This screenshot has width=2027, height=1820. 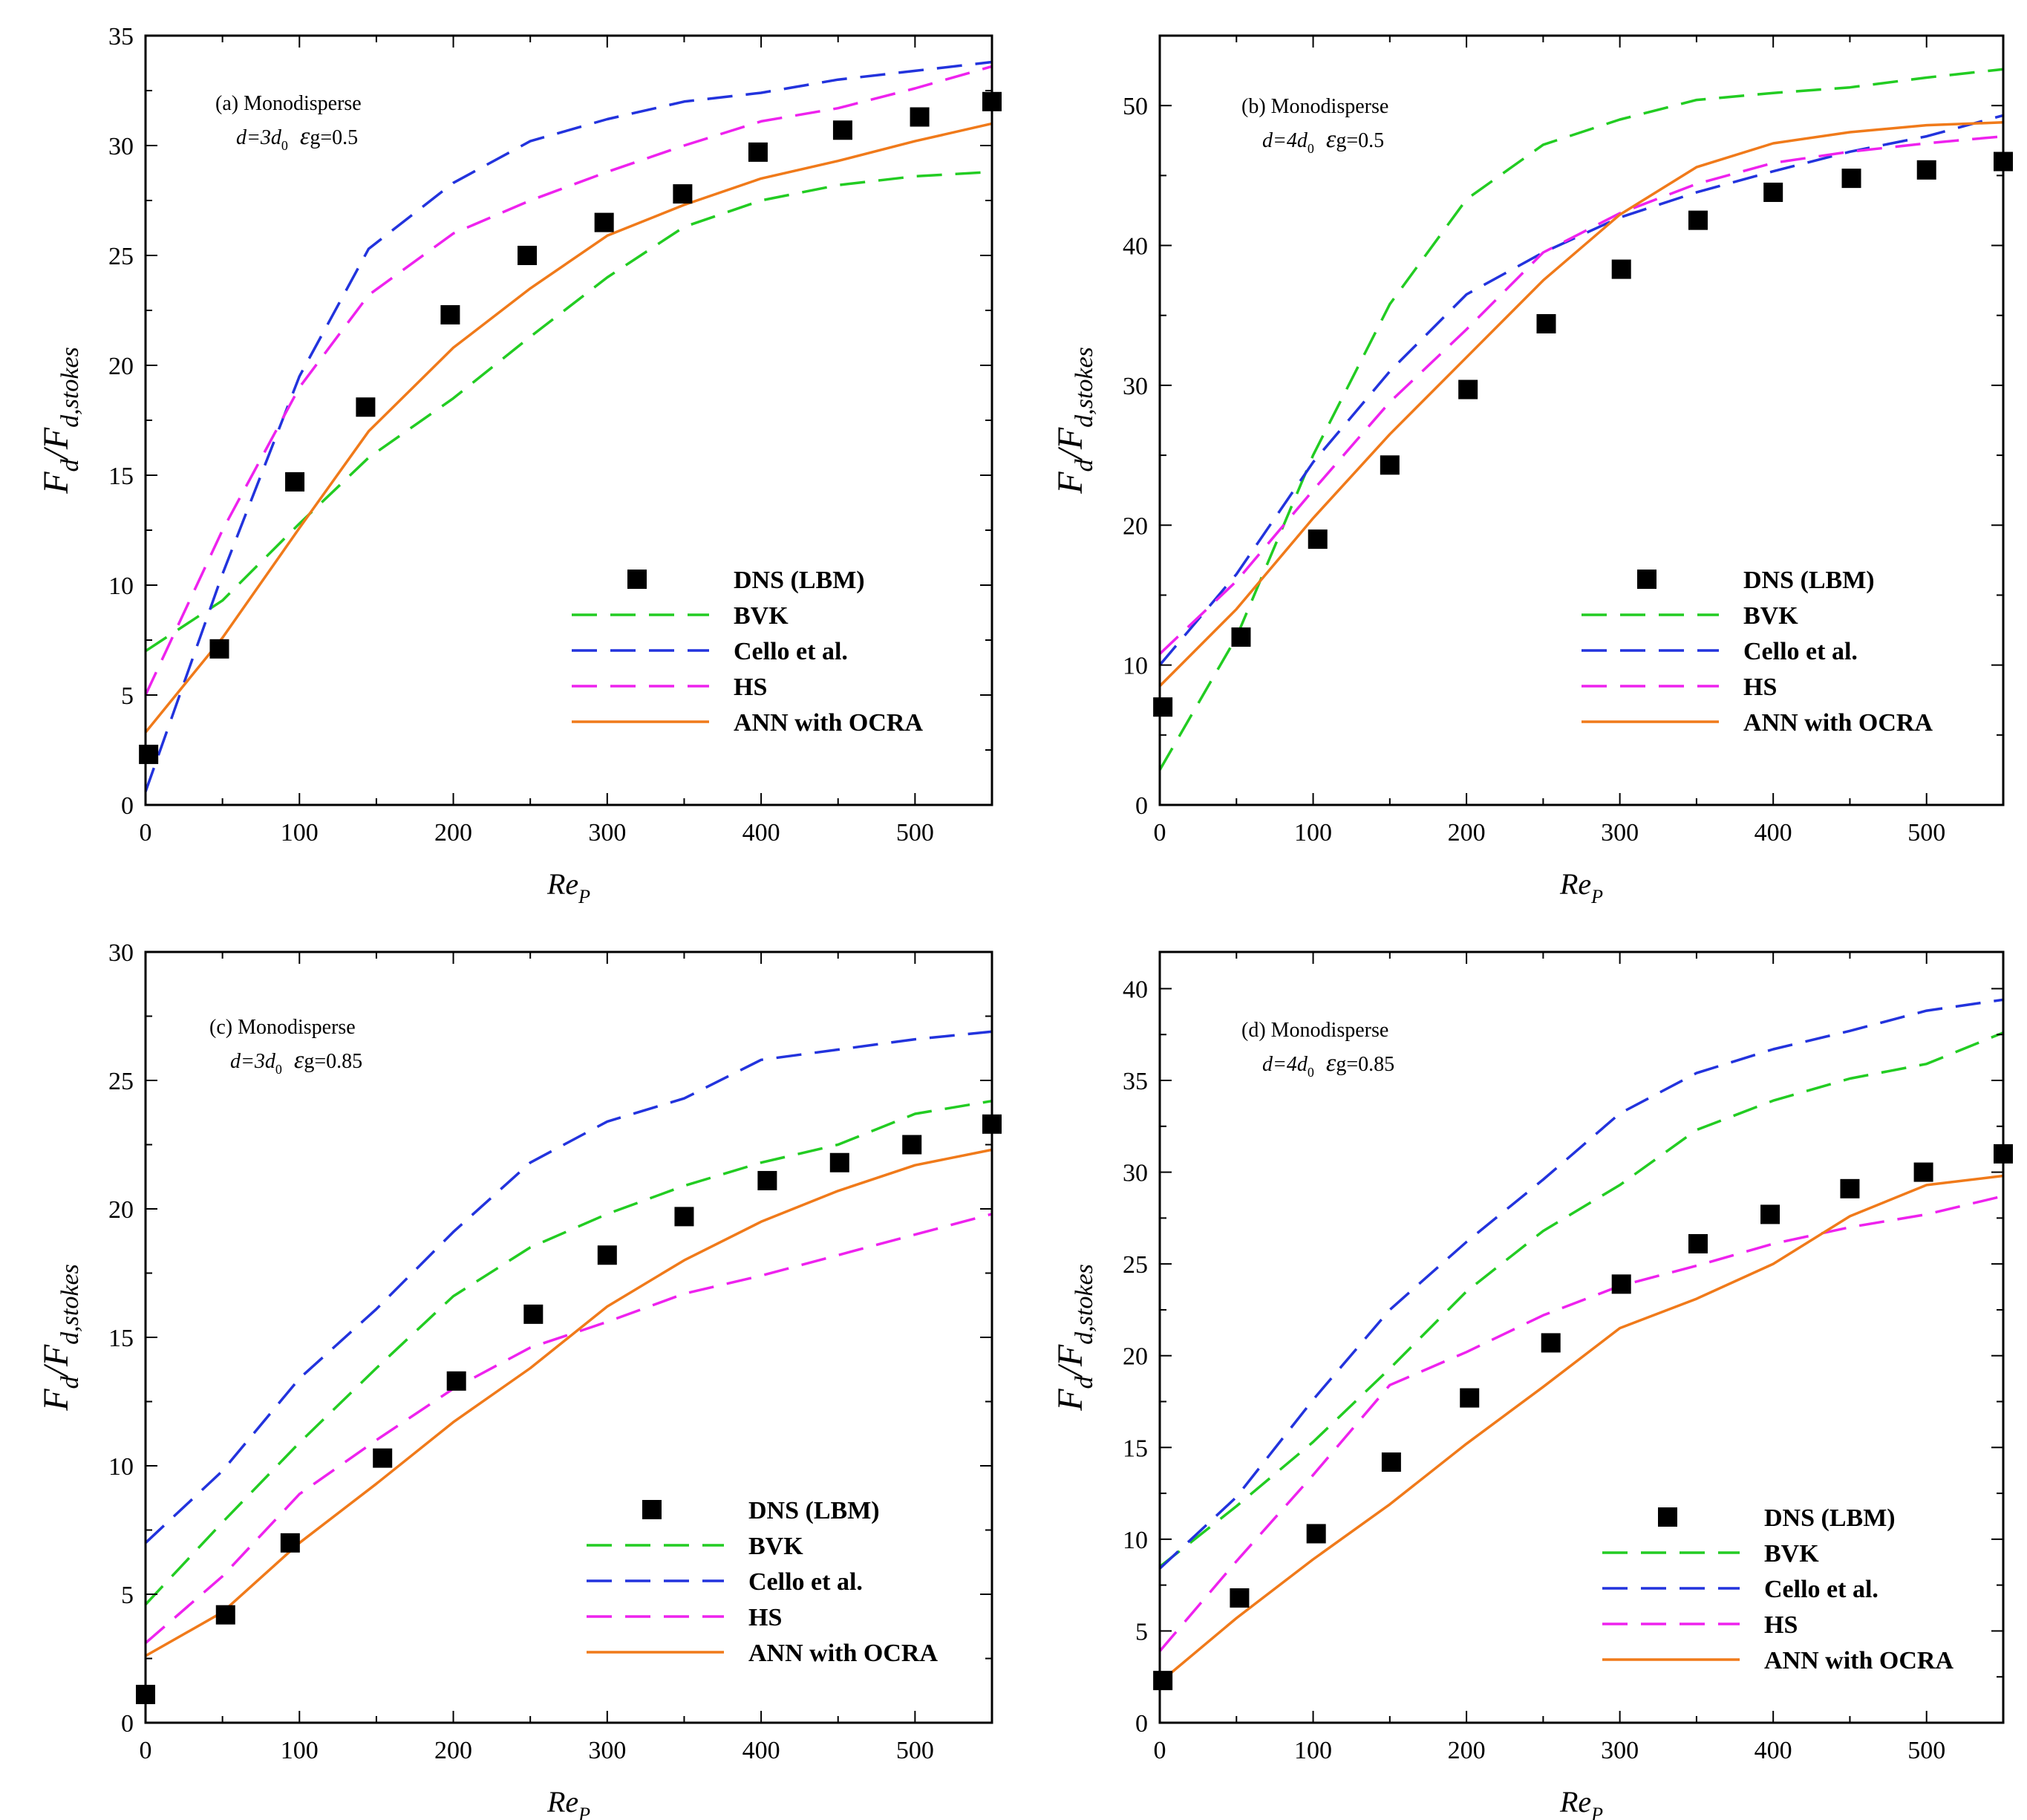 I want to click on panel-annotation: (b) Monodisperse, so click(x=1314, y=106).